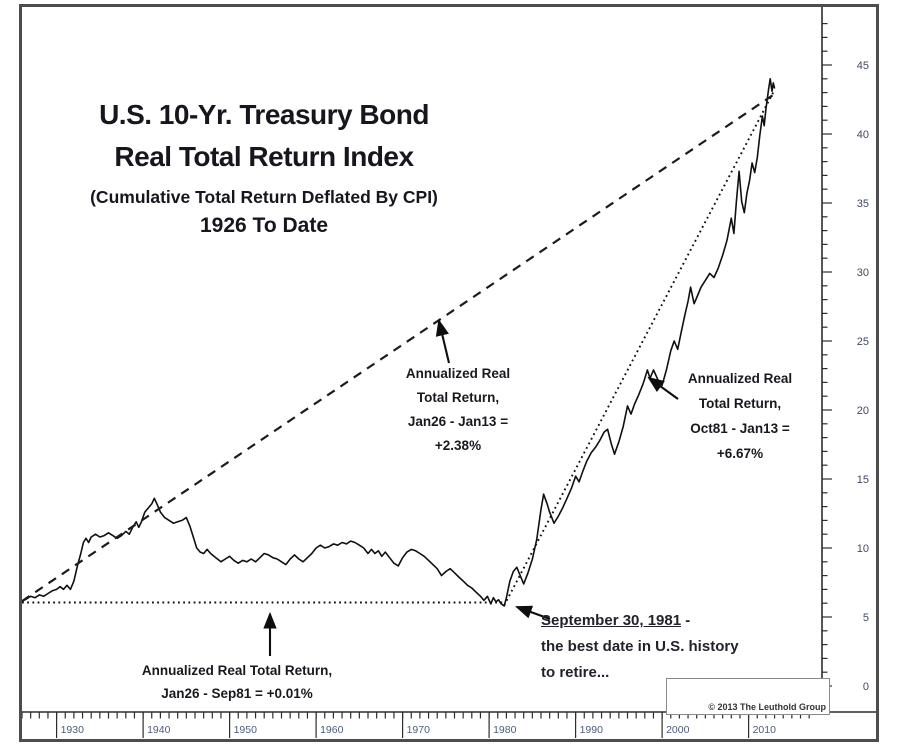 Image resolution: width=902 pixels, height=754 pixels. What do you see at coordinates (866, 618) in the screenshot?
I see `svg-text: 5` at bounding box center [866, 618].